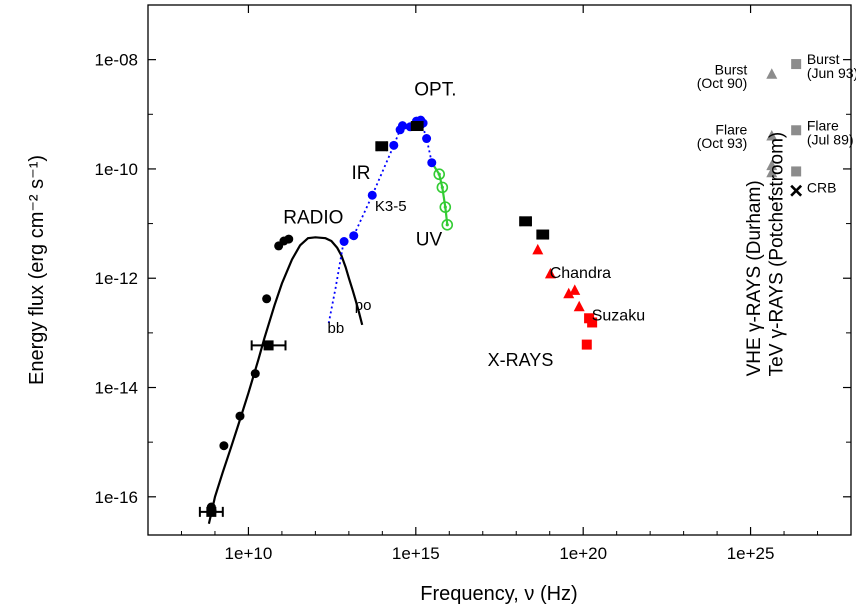  Describe the element at coordinates (116, 497) in the screenshot. I see `y-tick-label: 1e-16` at that location.